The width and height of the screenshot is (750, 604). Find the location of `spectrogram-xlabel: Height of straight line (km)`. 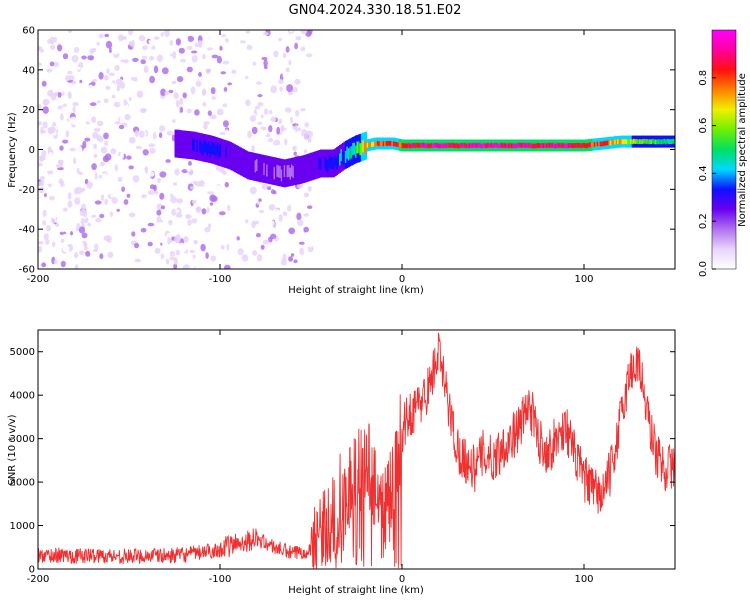

spectrogram-xlabel: Height of straight line (km) is located at coordinates (356, 290).